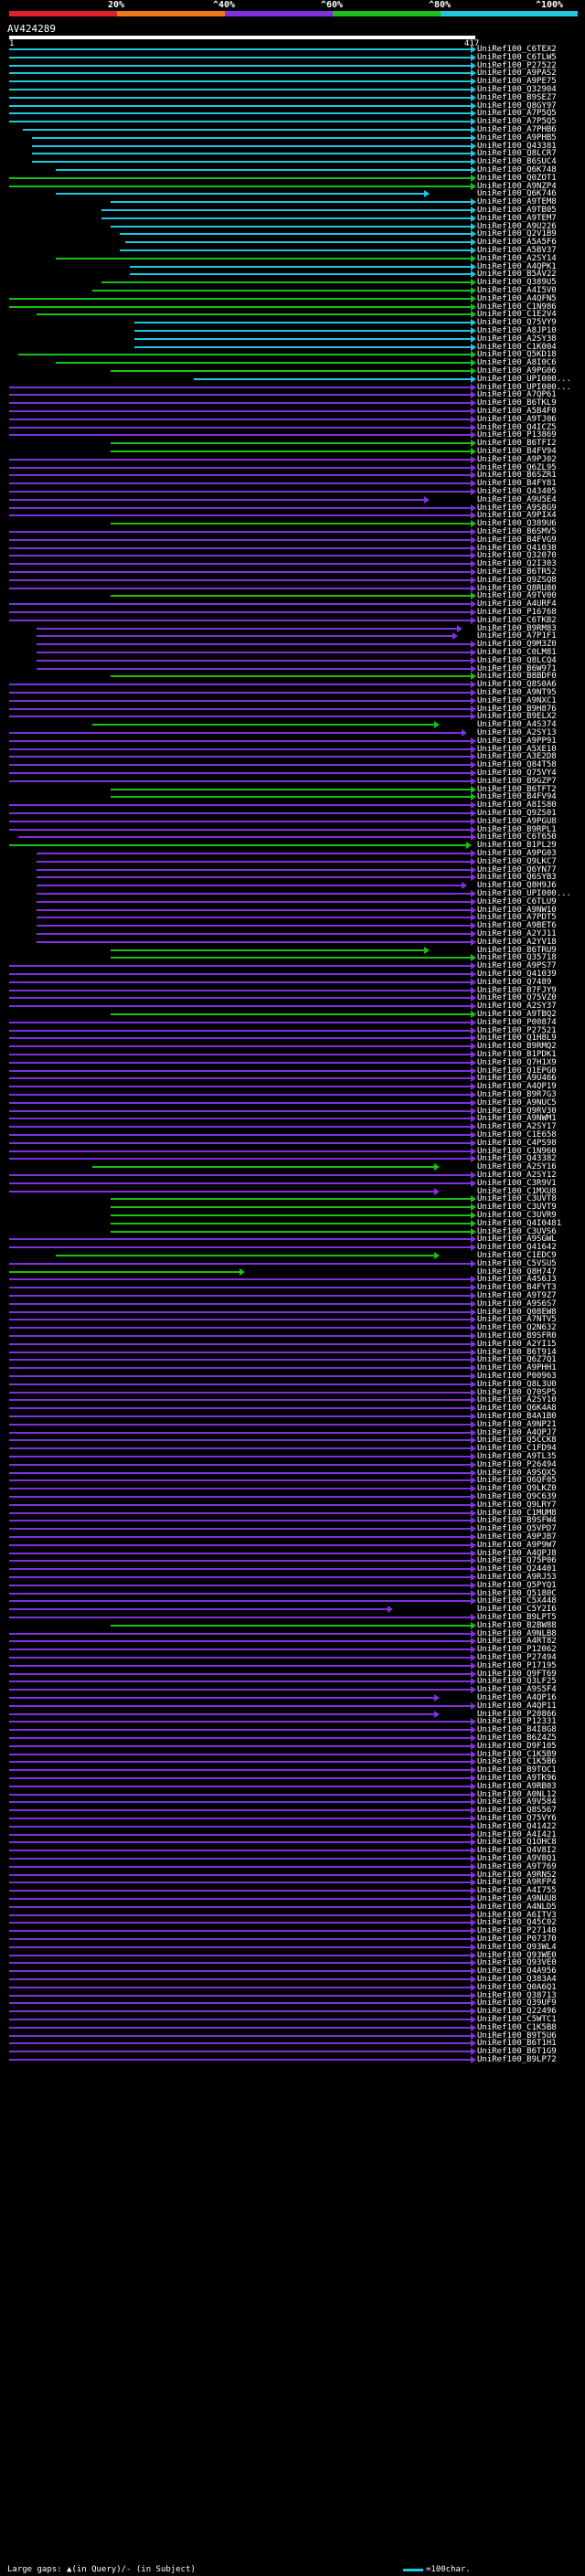 Image resolution: width=585 pixels, height=2576 pixels. I want to click on hit-label: UniRef100_A2SY13, so click(517, 732).